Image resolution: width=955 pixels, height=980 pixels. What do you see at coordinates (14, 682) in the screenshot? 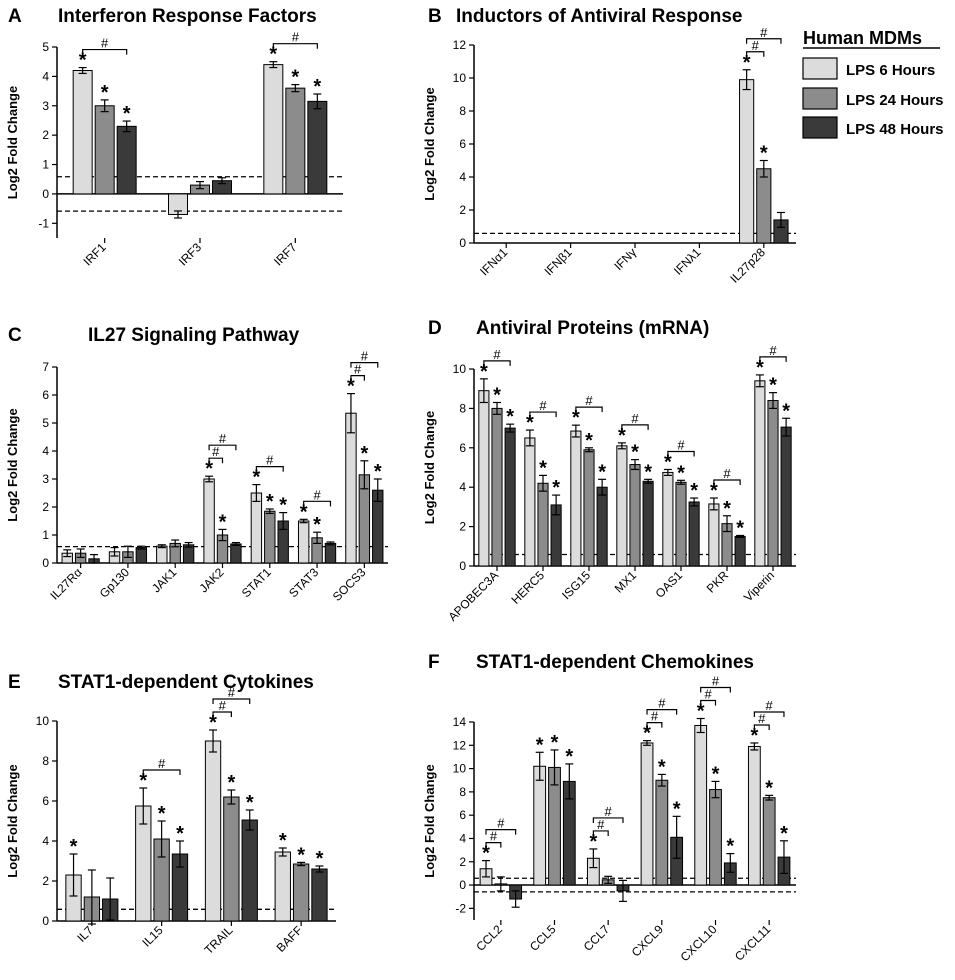
I see `panel-letter-e: E` at bounding box center [14, 682].